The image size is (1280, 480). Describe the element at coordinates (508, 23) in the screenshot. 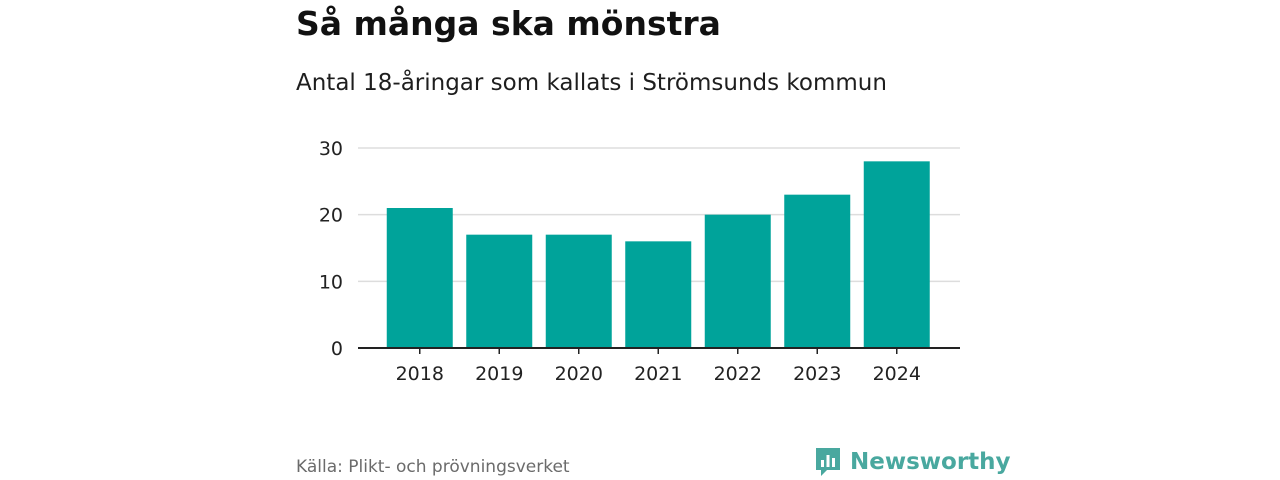

I see `chart-title: Så många ska mönstra` at that location.